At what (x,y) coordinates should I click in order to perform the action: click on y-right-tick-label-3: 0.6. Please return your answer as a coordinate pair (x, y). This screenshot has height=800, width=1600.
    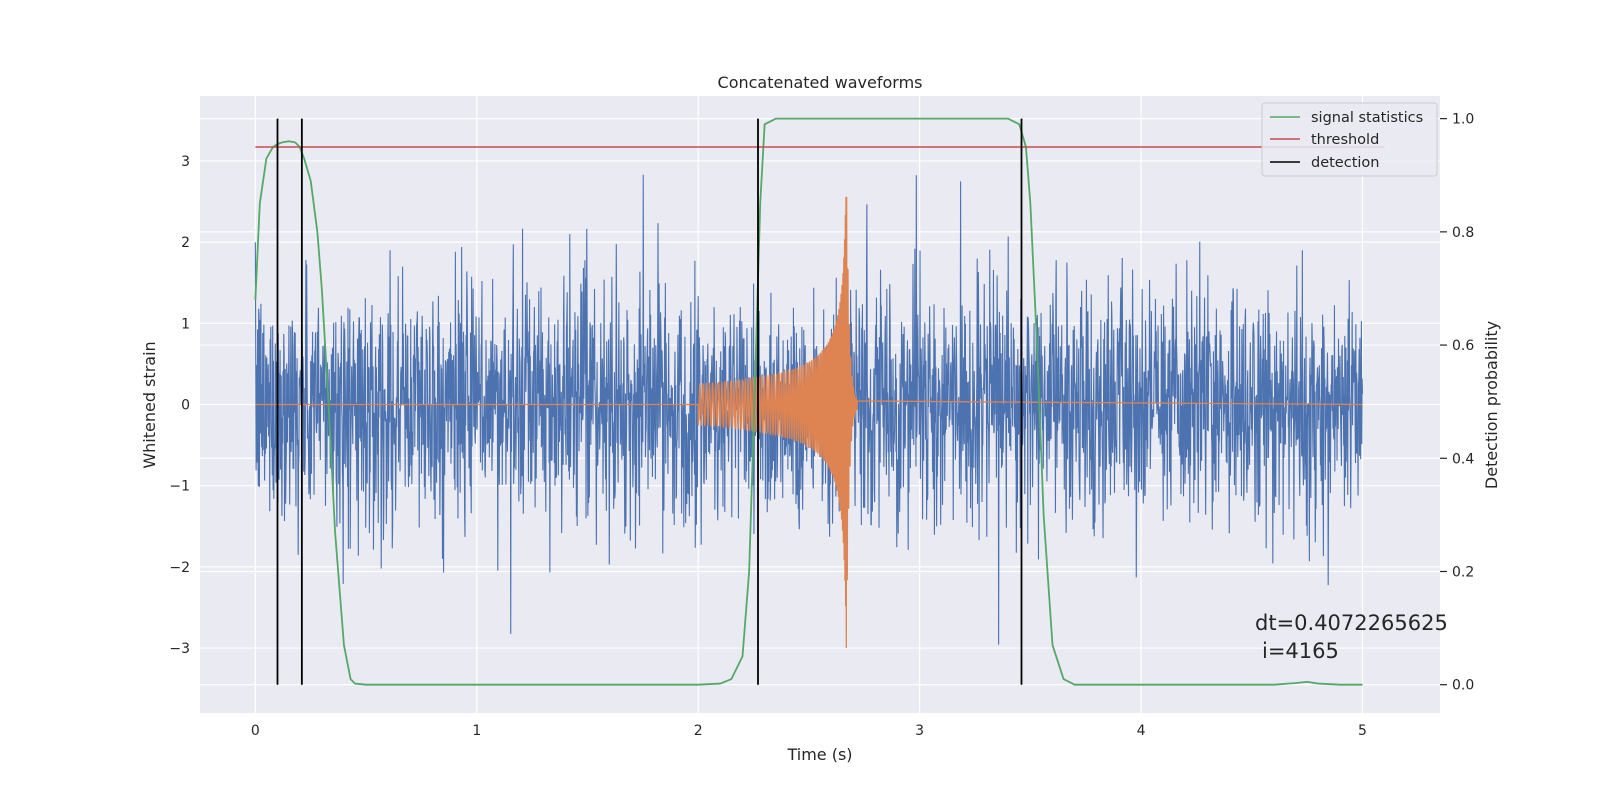
    Looking at the image, I should click on (1463, 346).